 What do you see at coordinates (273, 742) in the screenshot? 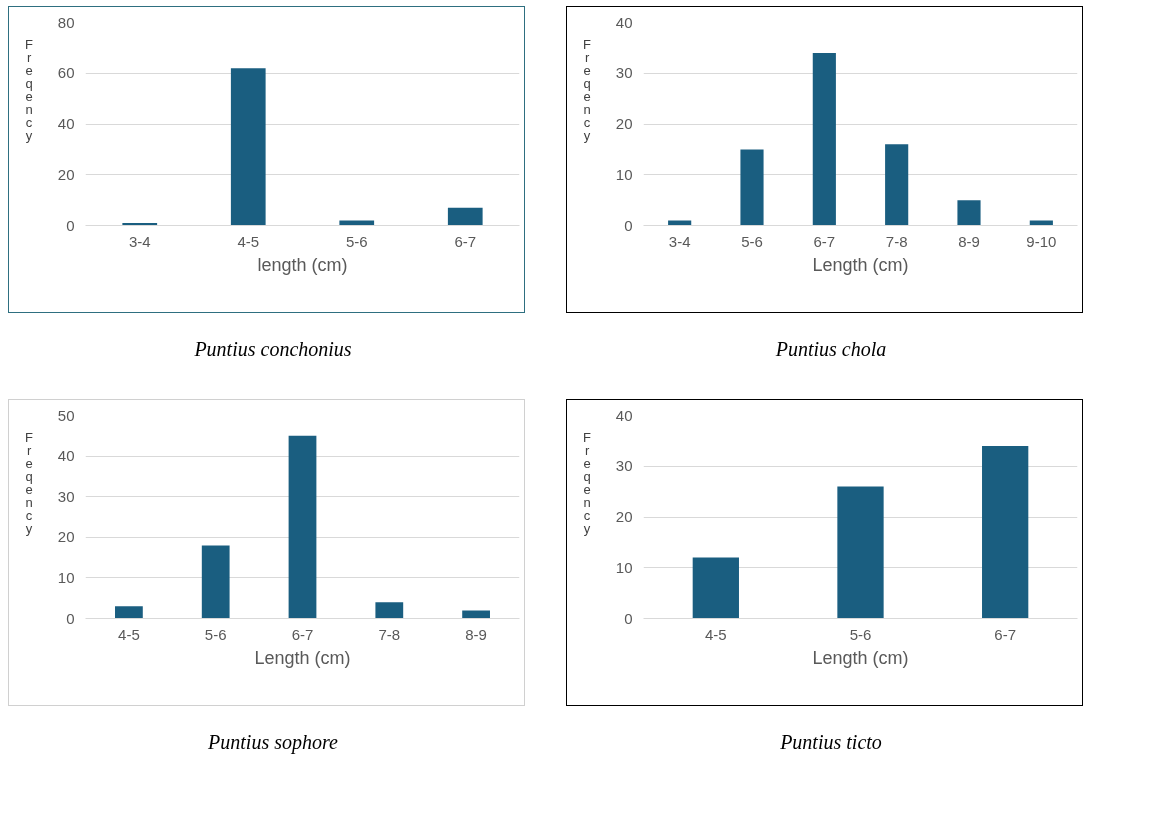
I see `text: Puntius sophore` at bounding box center [273, 742].